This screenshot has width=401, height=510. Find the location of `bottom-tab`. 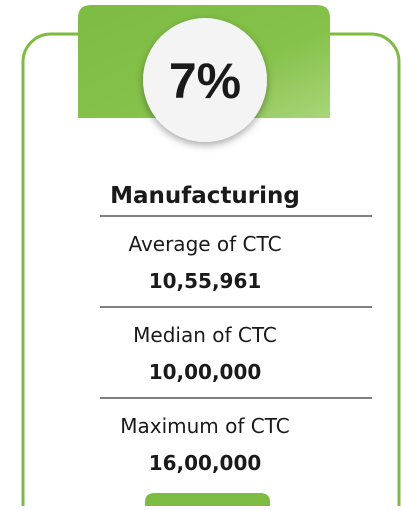

bottom-tab is located at coordinates (207, 499).